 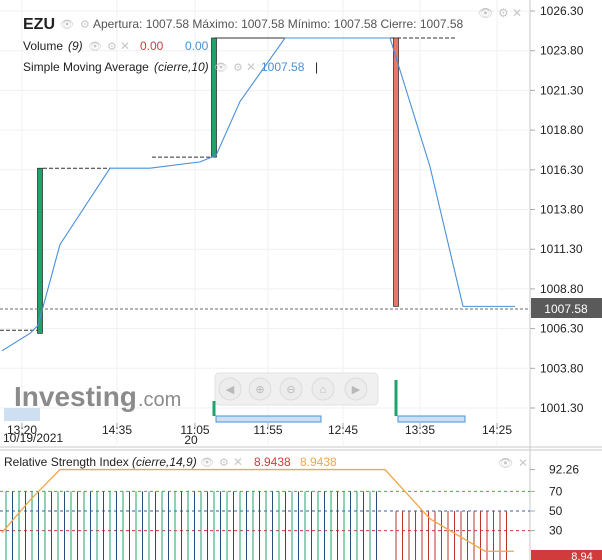 What do you see at coordinates (43, 46) in the screenshot?
I see `volume-legend-name: Volume` at bounding box center [43, 46].